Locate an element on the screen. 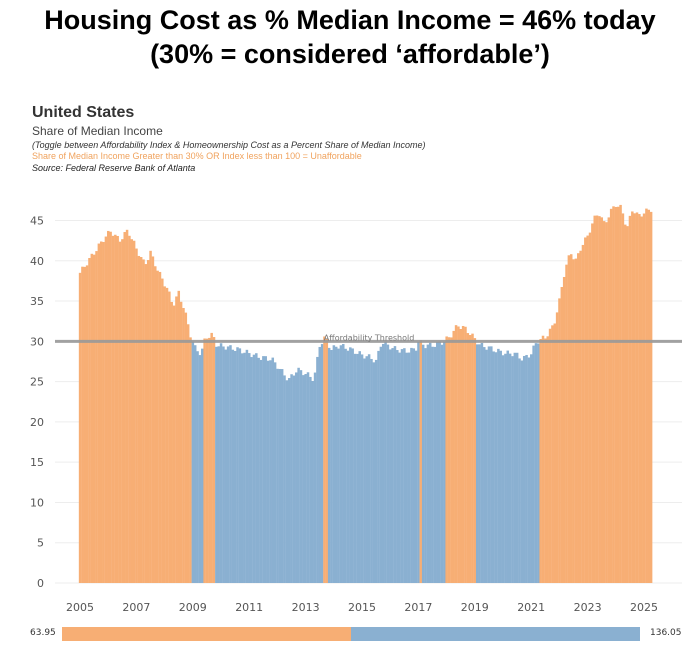 The image size is (700, 657). x-tick-2017: 2017 is located at coordinates (418, 607).